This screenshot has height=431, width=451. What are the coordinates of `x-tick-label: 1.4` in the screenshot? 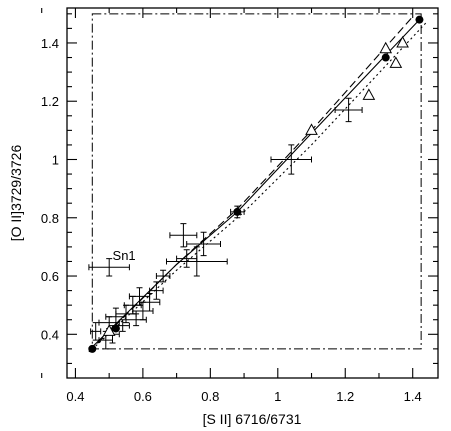 It's located at (413, 396).